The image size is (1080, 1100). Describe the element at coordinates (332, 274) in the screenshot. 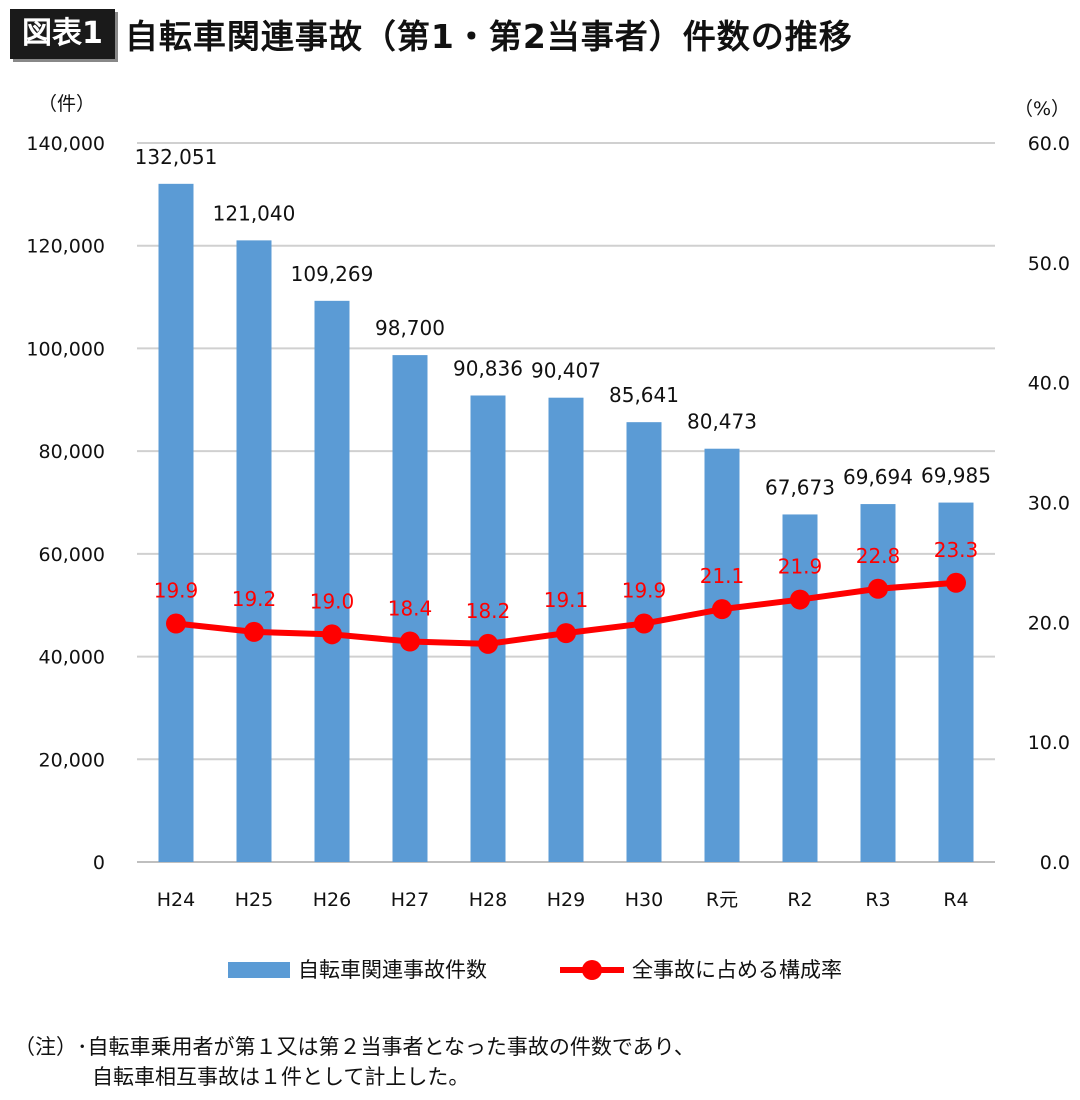

I see `bar-value-label: 109,269` at that location.